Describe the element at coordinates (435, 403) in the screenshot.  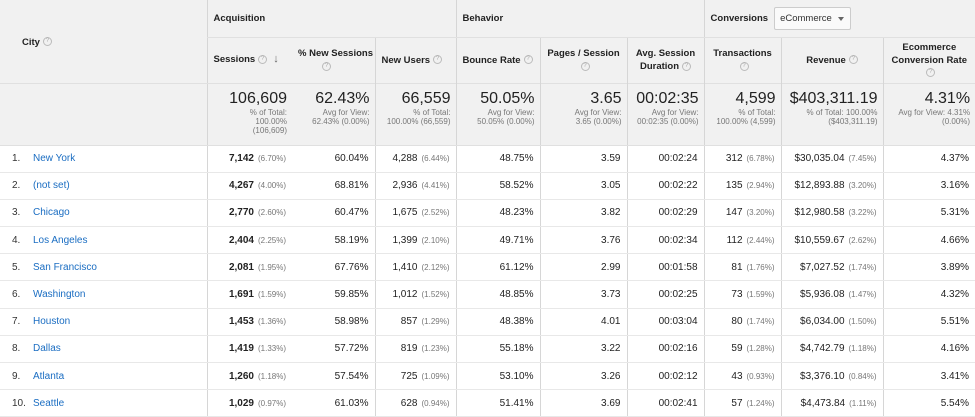
I see `new-users-percent: (0.94%)` at that location.